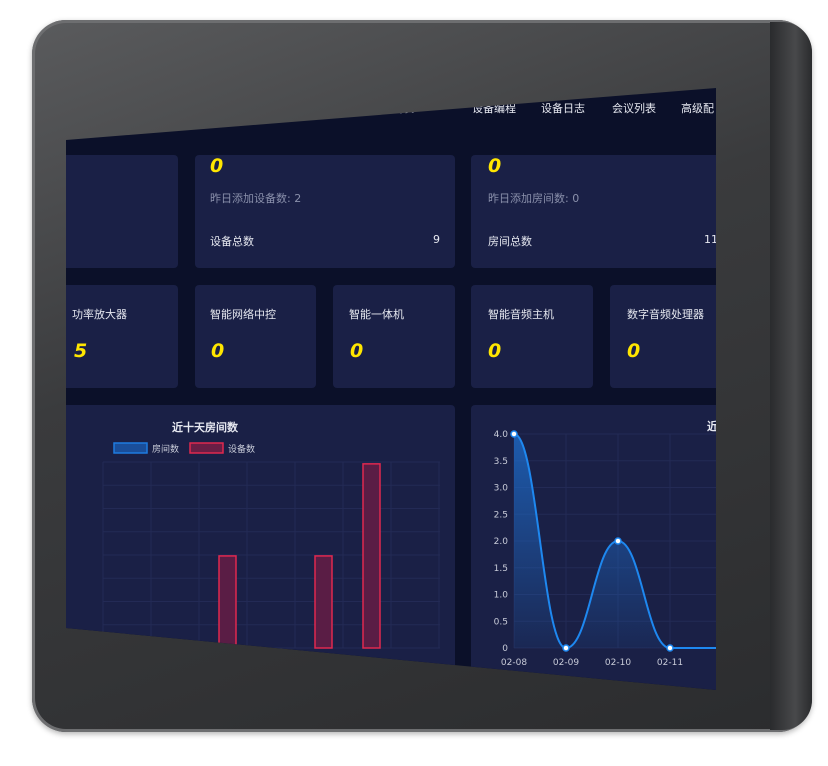 This screenshot has width=828, height=766. Describe the element at coordinates (566, 663) in the screenshot. I see `x-tick-label: 02-09` at that location.